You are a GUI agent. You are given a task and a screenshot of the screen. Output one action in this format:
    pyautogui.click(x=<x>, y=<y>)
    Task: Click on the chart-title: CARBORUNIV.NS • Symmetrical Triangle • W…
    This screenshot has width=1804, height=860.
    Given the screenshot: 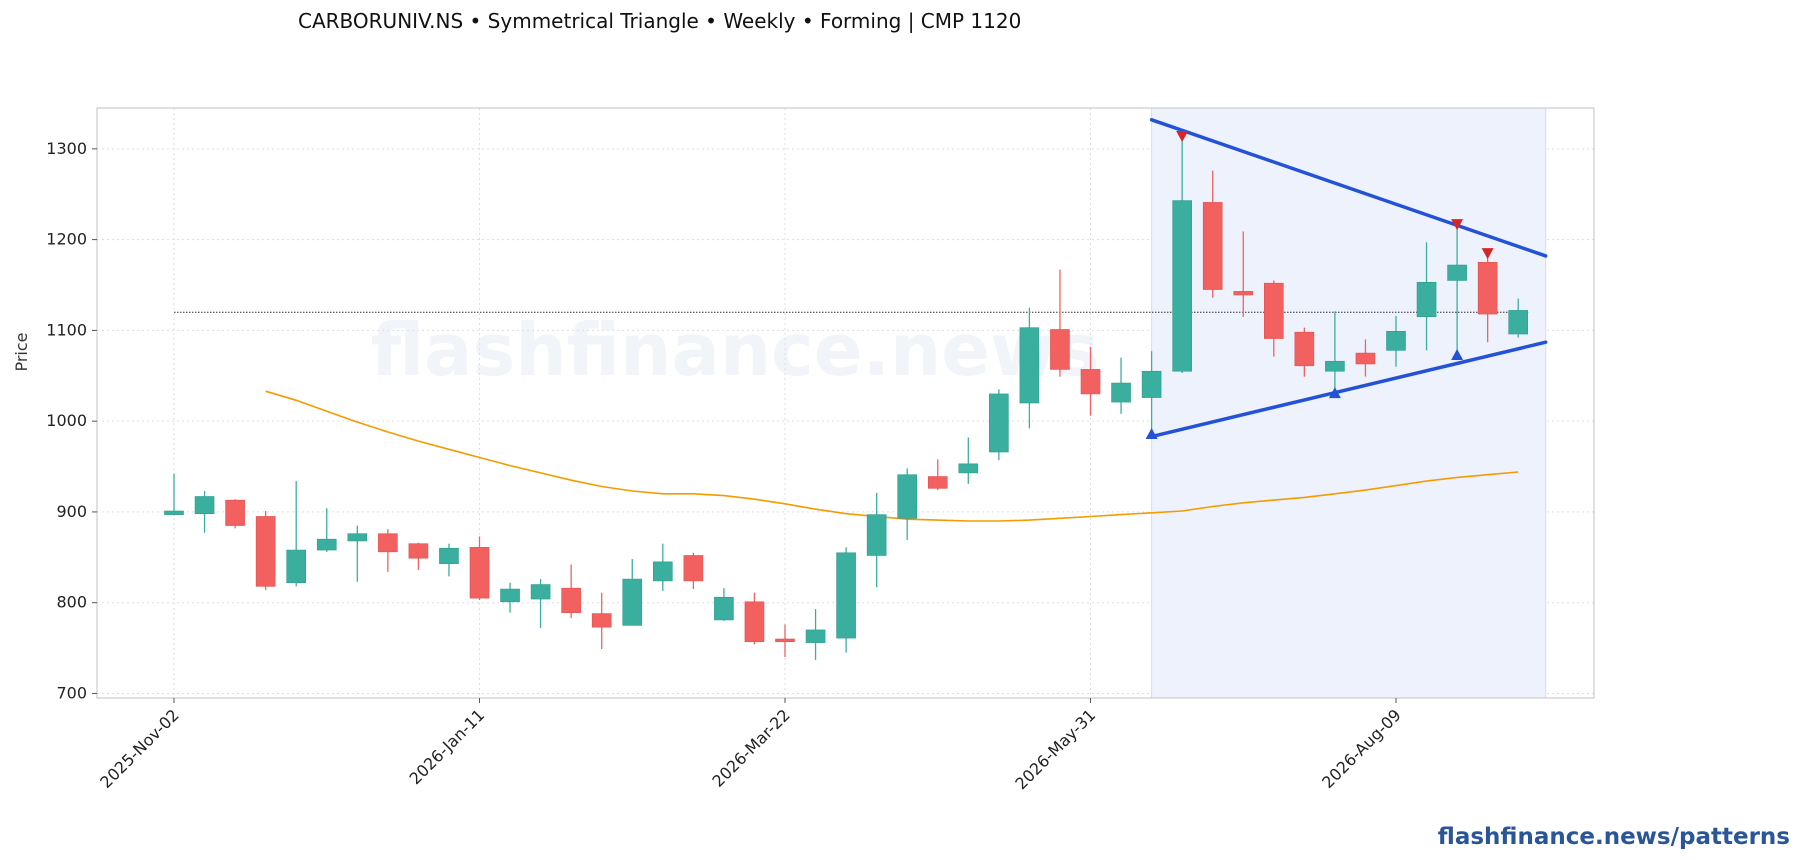 What is the action you would take?
    pyautogui.click(x=659, y=21)
    